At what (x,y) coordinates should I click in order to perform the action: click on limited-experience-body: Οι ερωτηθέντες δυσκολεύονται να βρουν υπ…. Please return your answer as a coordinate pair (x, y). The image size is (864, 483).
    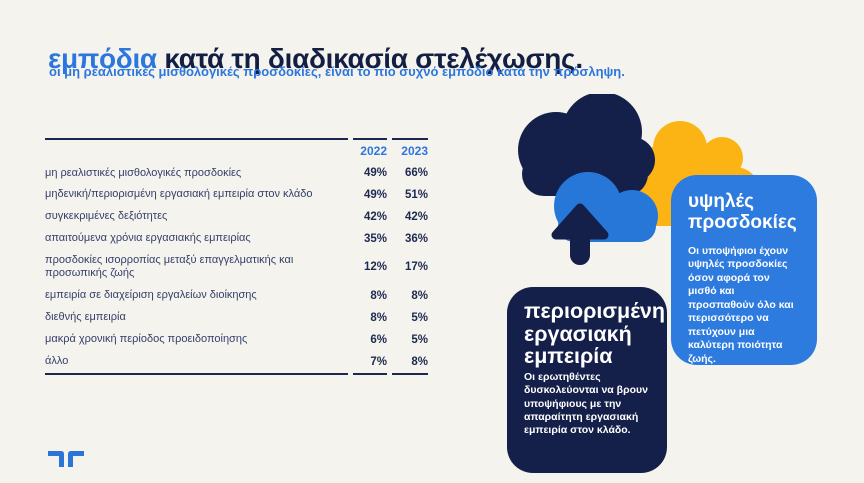
    Looking at the image, I should click on (586, 403).